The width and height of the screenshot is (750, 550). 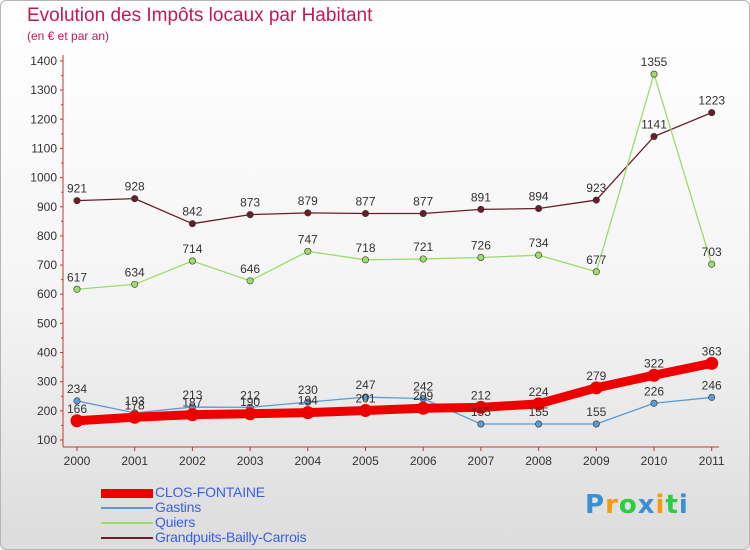 I want to click on data-label: 703, so click(x=712, y=252).